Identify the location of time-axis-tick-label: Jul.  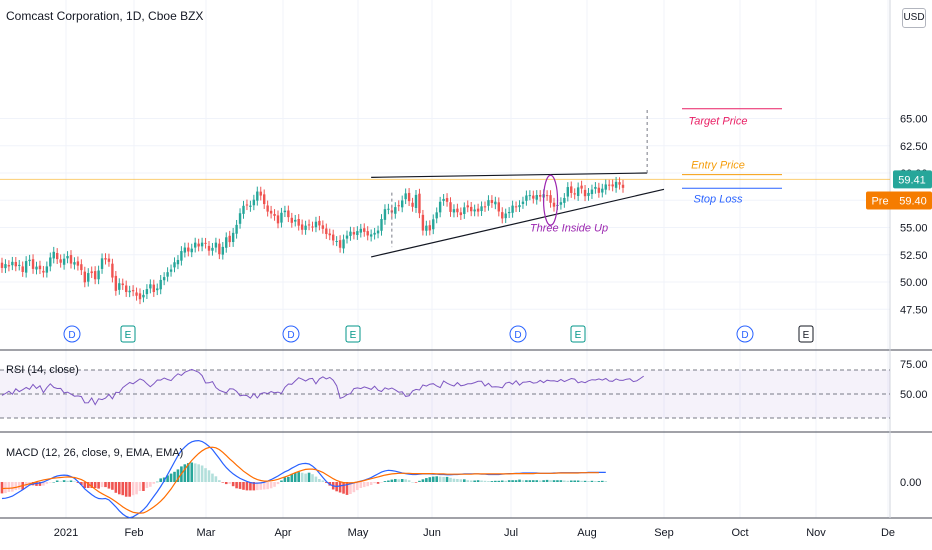
(511, 533).